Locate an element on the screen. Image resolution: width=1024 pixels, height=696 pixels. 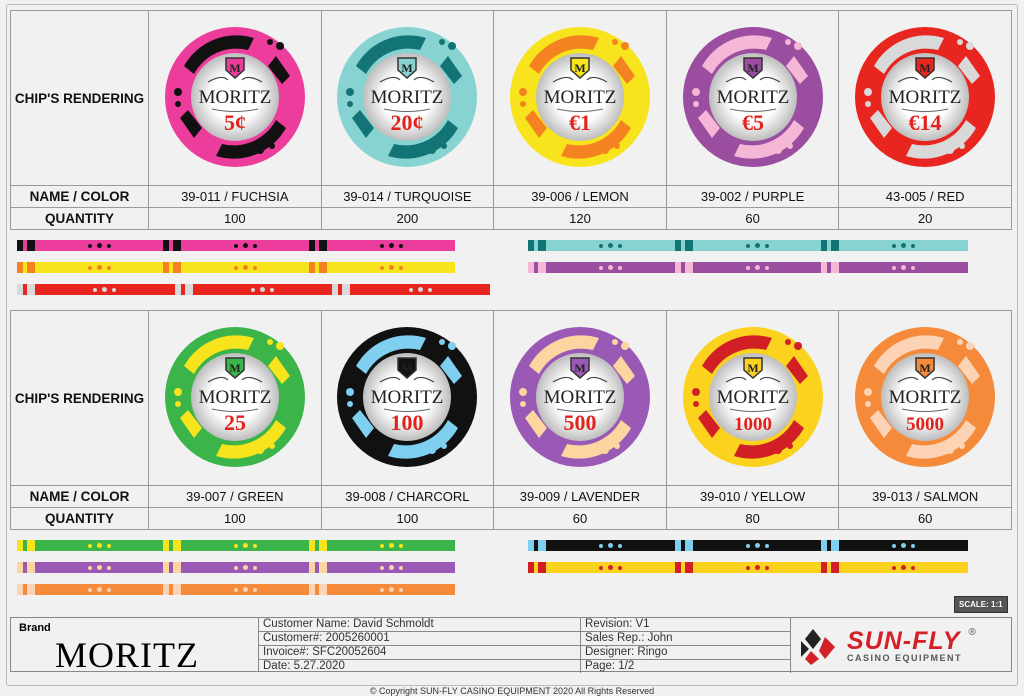
chip-name: 39-011 / FUCHSIA is located at coordinates (235, 196).